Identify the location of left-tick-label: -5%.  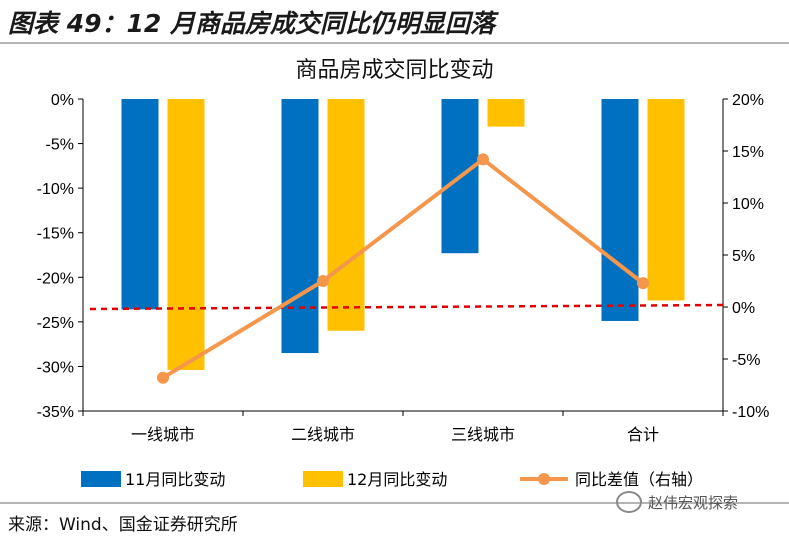
(60, 145).